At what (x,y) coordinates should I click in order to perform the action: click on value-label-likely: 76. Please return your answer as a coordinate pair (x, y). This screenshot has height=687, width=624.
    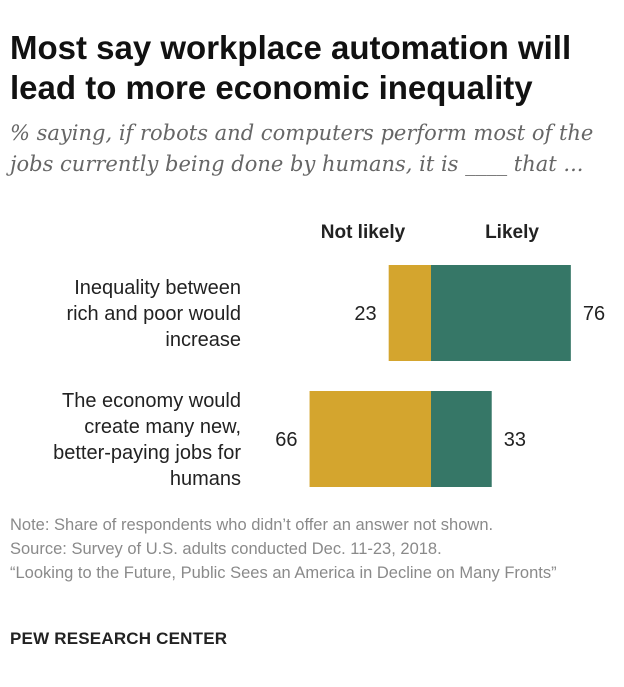
    Looking at the image, I should click on (594, 314).